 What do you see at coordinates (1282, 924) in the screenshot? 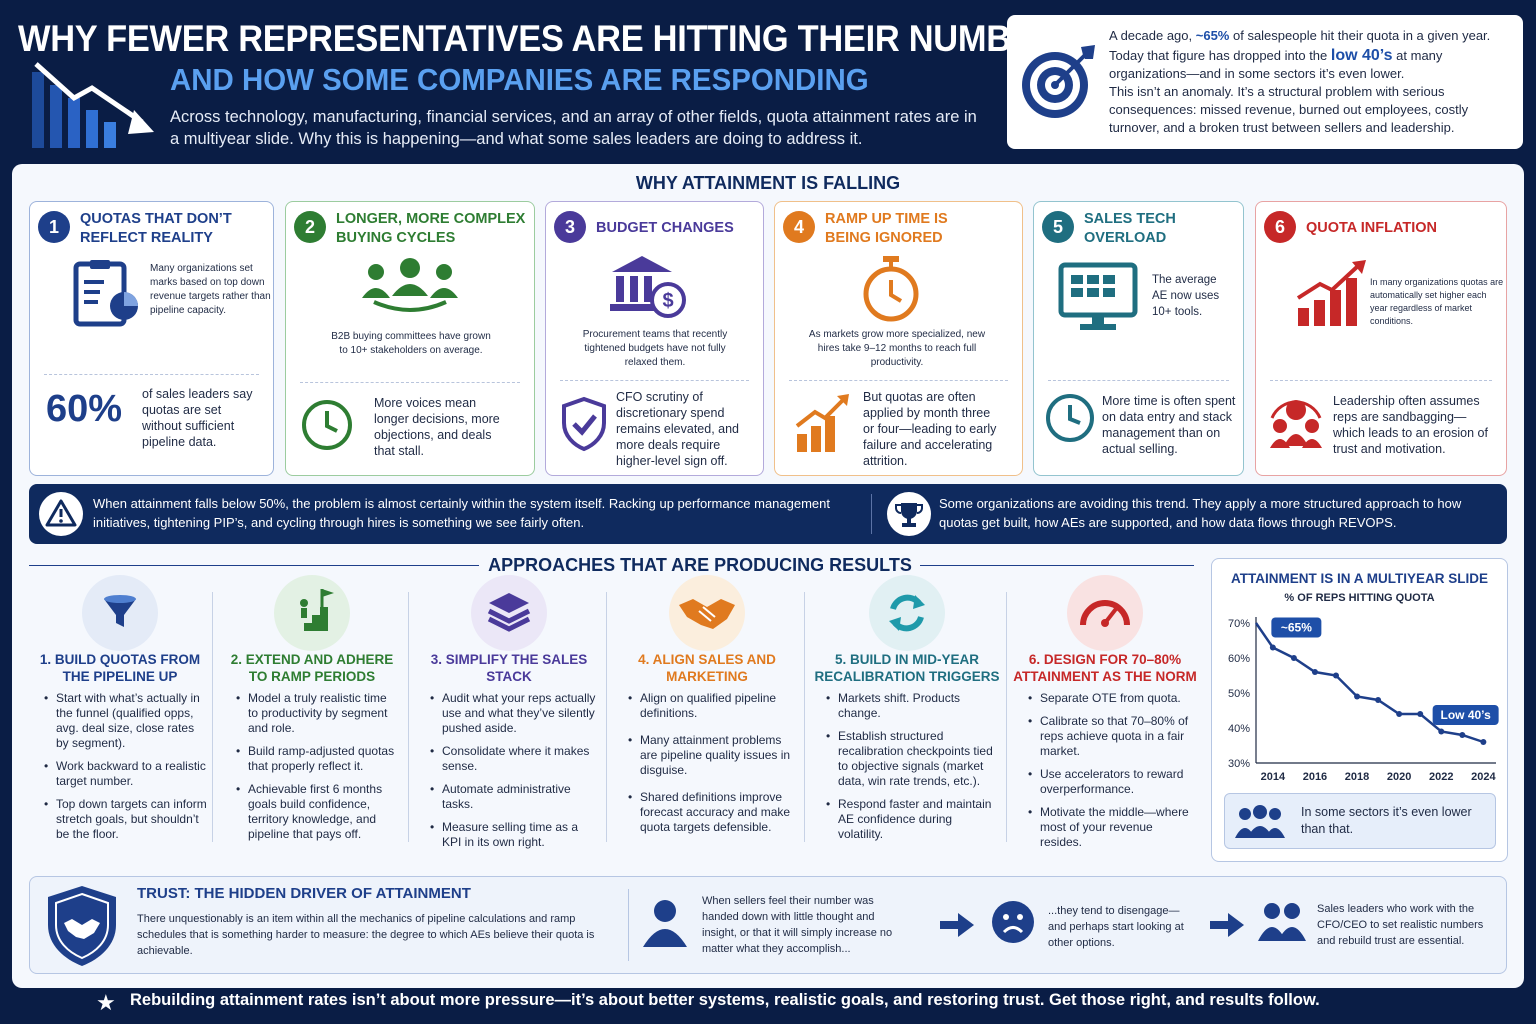
I see `leaders-icon` at bounding box center [1282, 924].